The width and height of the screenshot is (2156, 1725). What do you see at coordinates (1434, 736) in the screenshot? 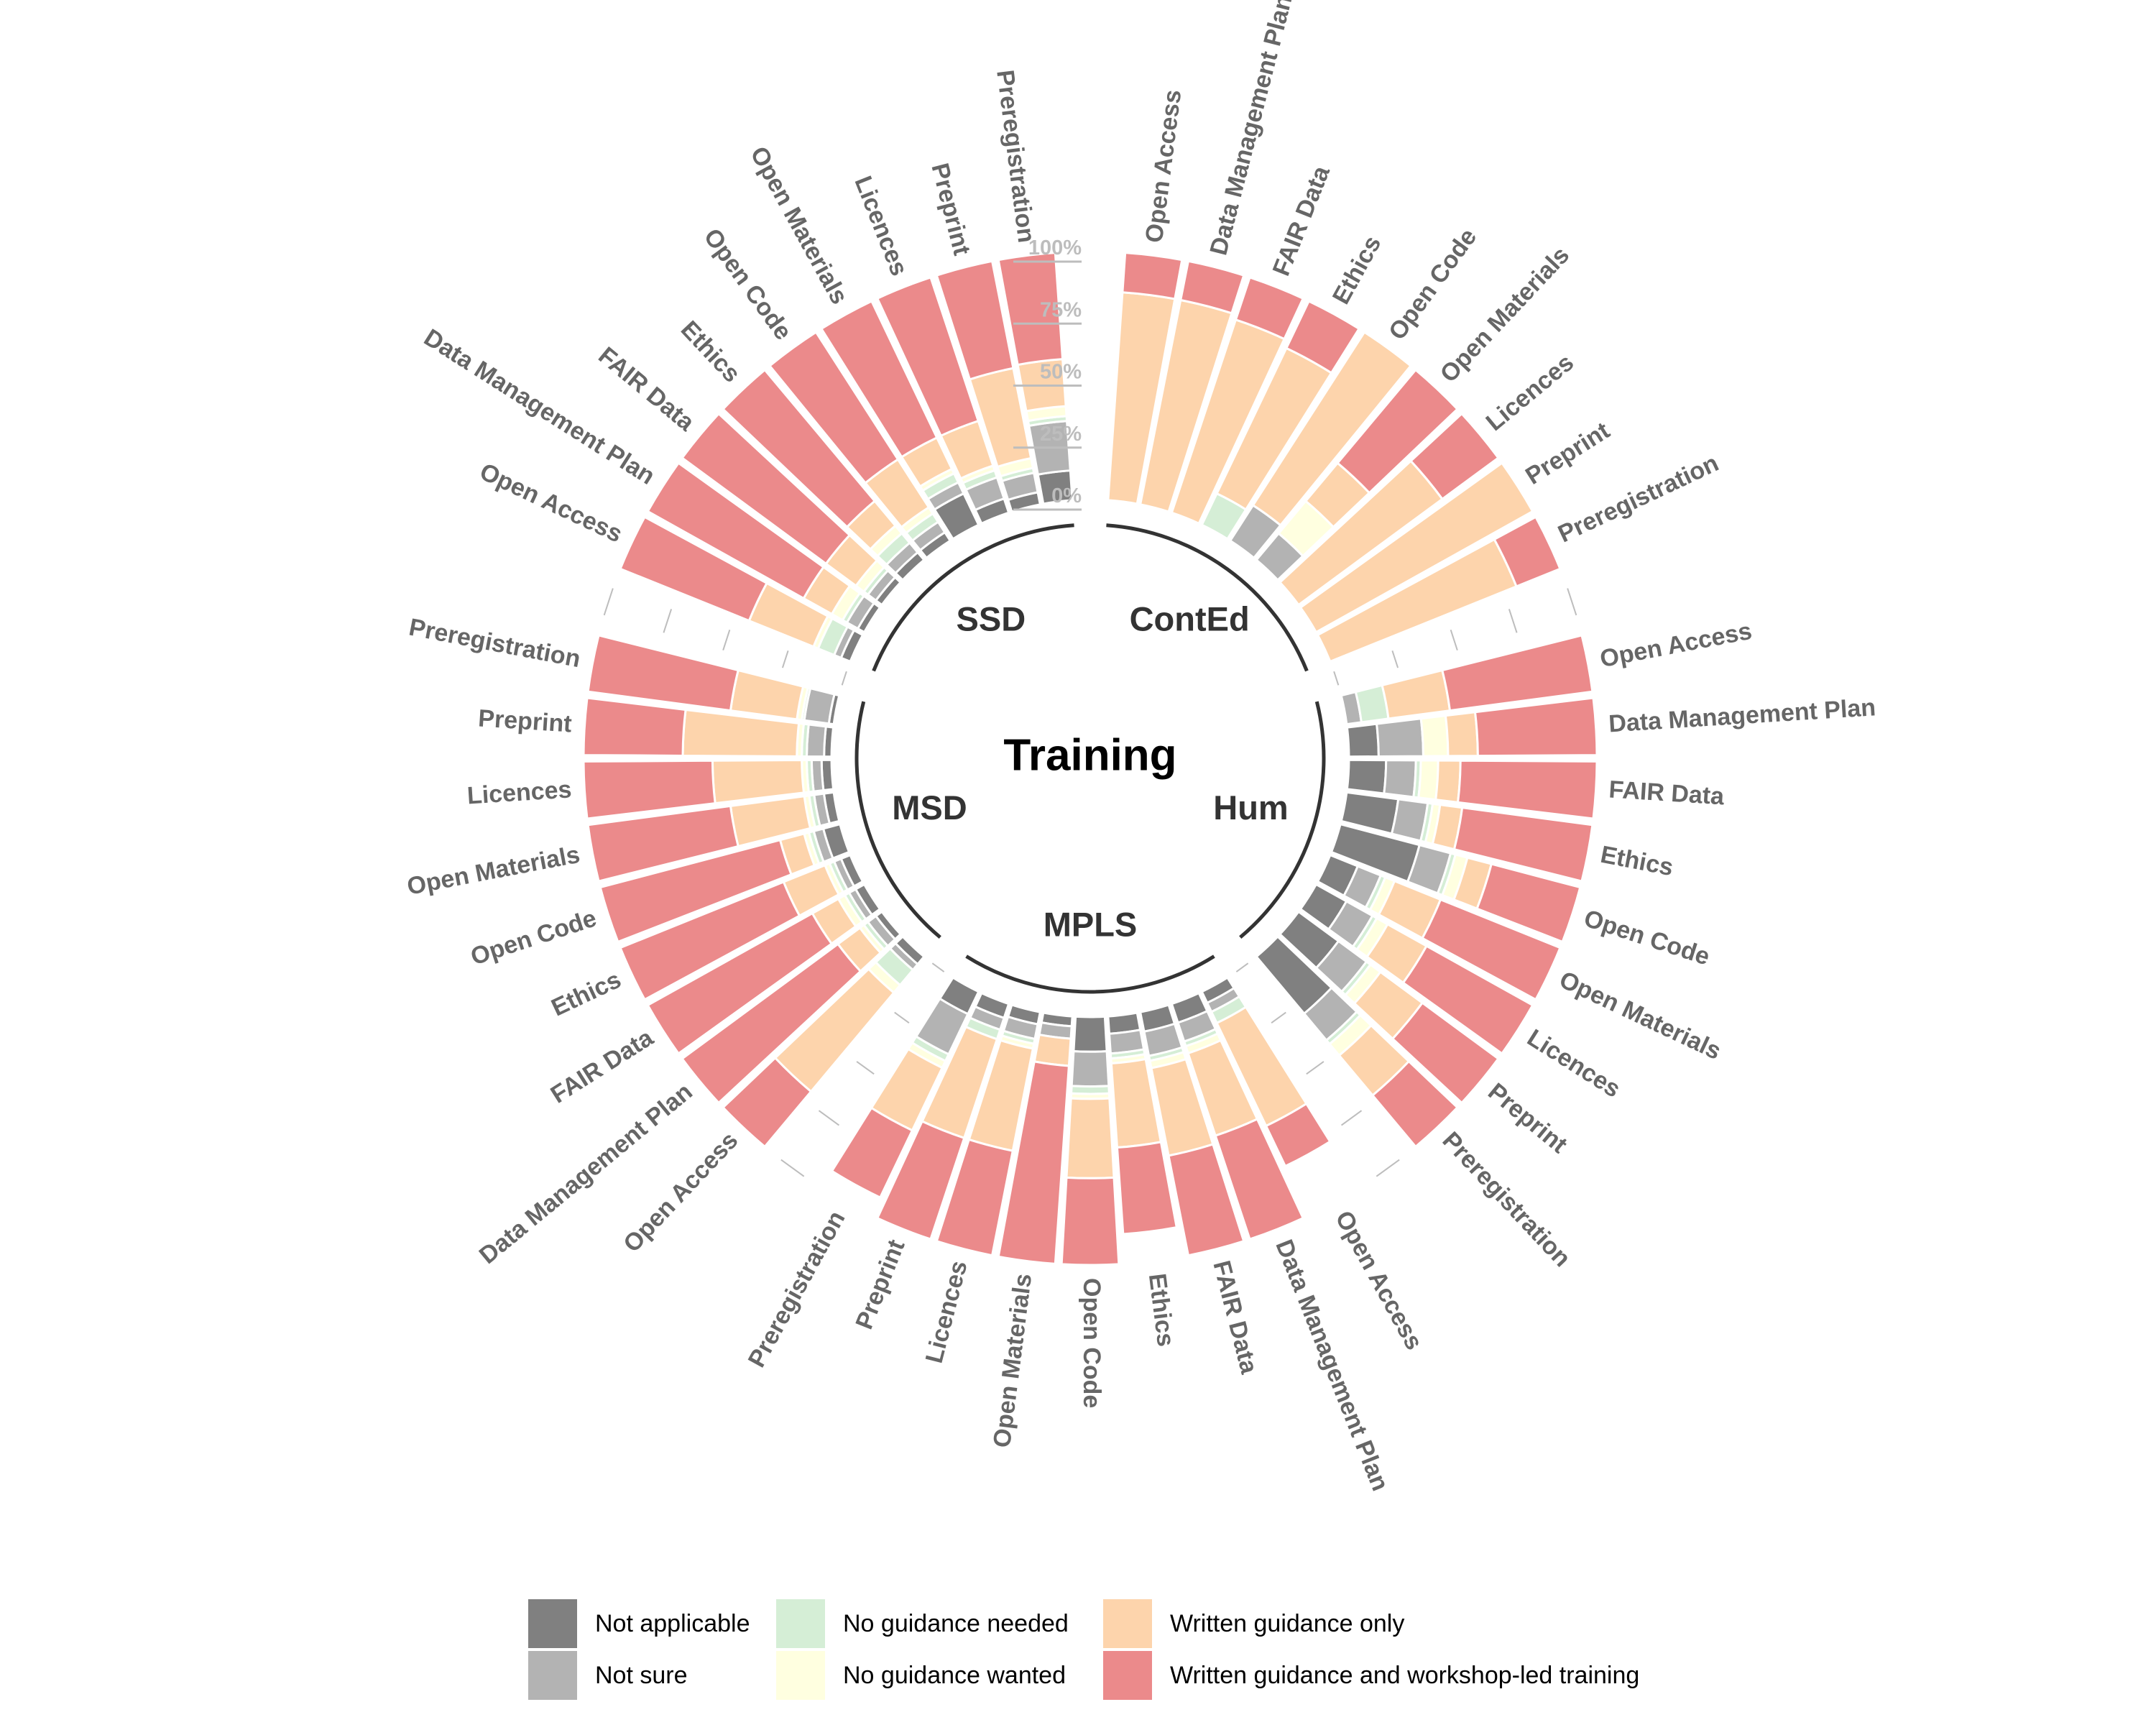
I see `bar-segment-hum-data-management-plan-ngw` at bounding box center [1434, 736].